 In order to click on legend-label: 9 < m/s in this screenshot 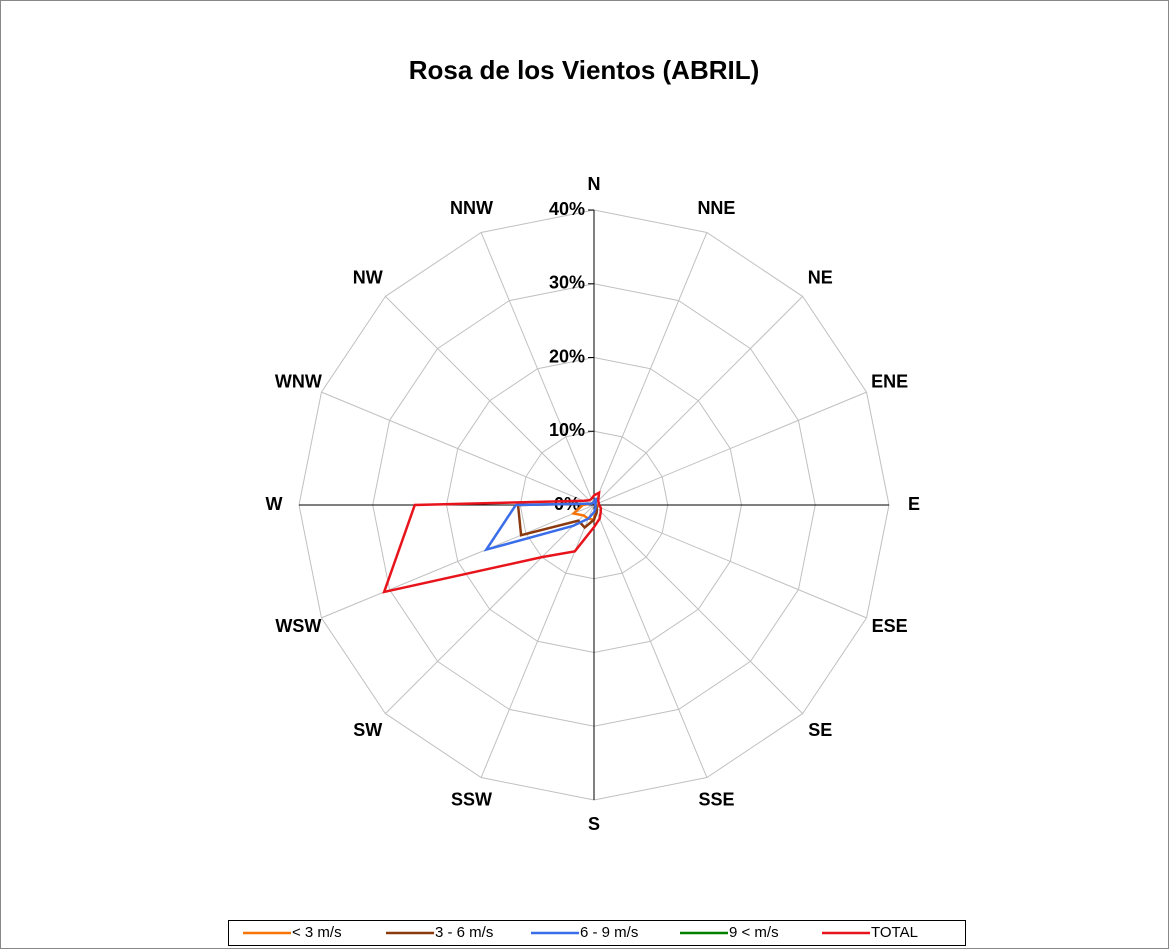, I will do `click(754, 932)`.